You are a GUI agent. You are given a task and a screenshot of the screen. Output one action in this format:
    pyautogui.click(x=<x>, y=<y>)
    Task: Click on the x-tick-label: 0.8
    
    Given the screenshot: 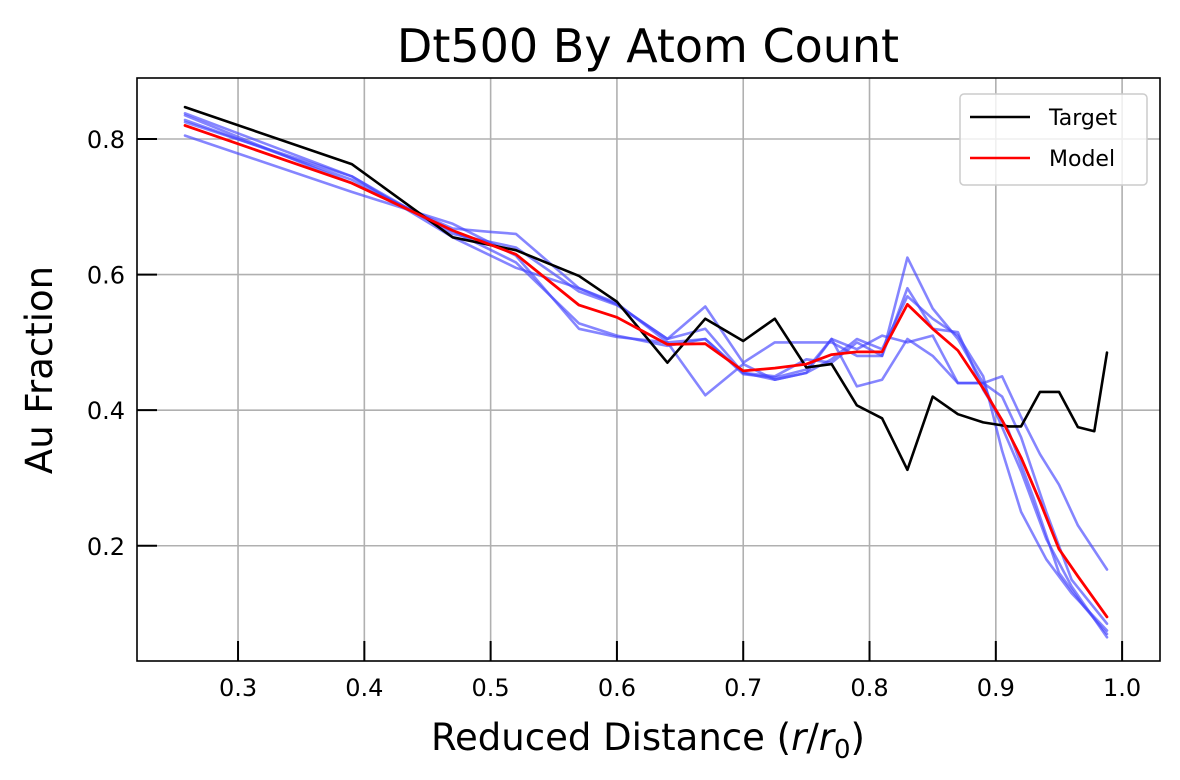 What is the action you would take?
    pyautogui.click(x=869, y=688)
    